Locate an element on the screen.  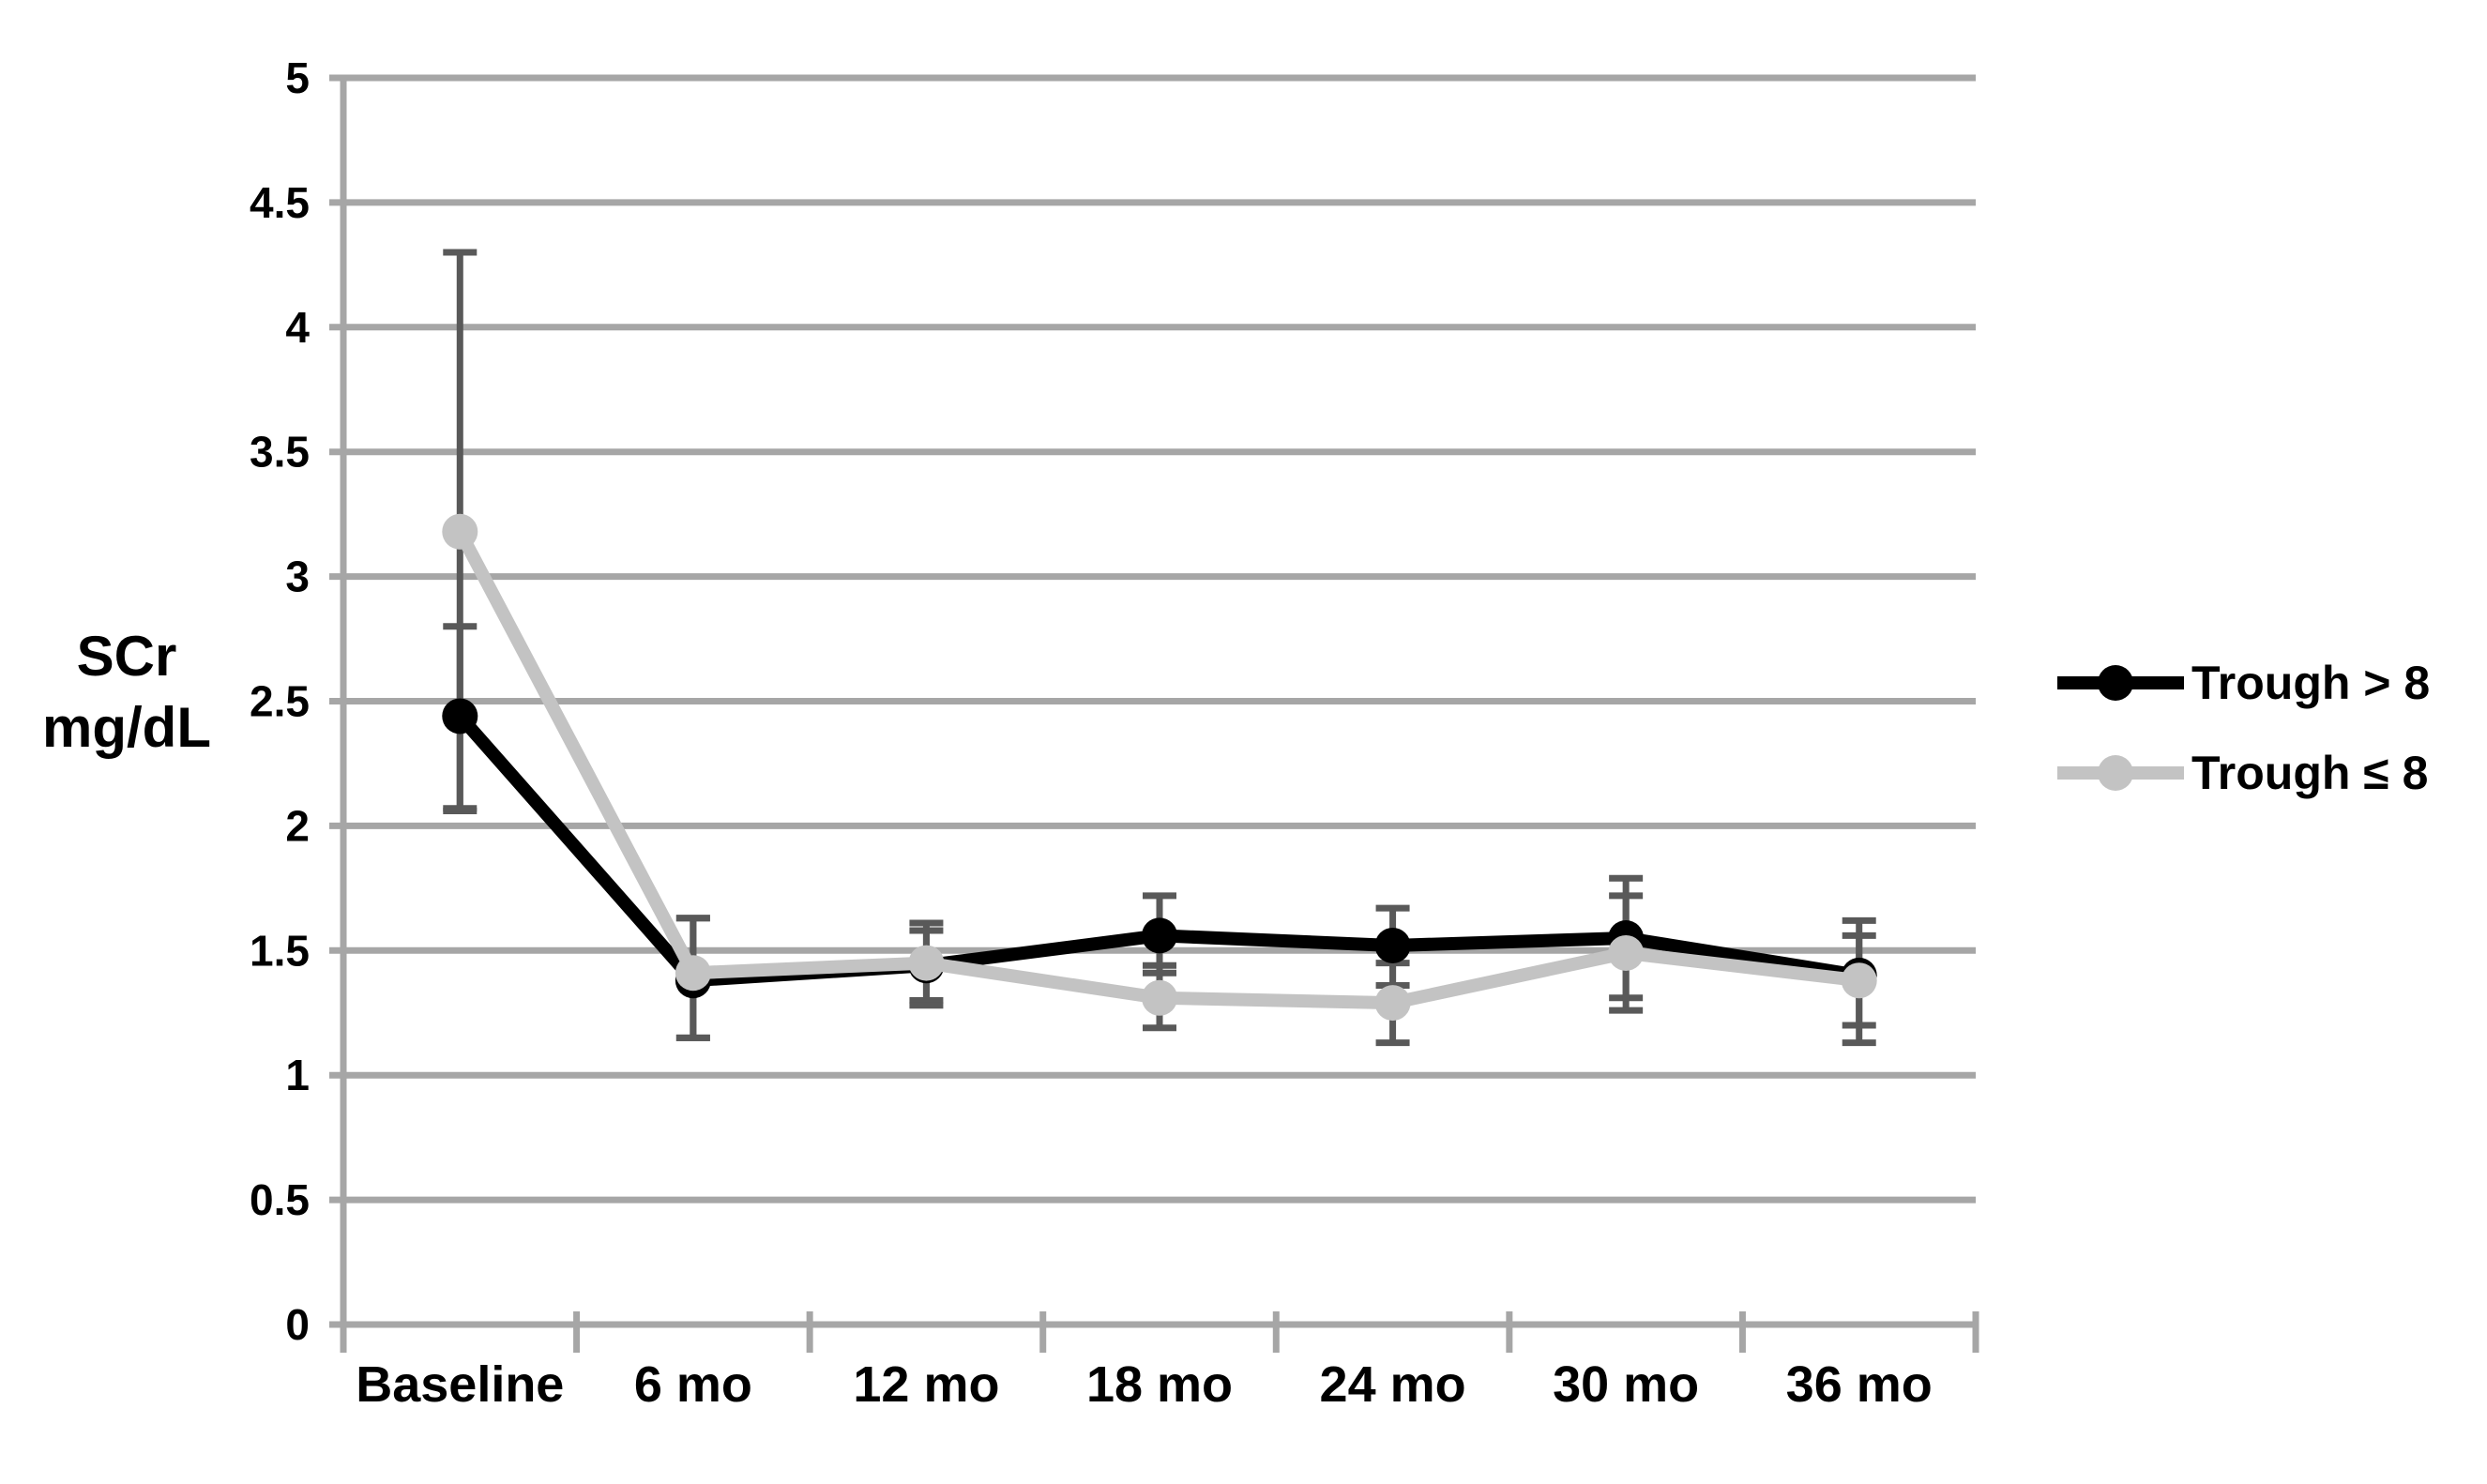
y-tick-label: 4 is located at coordinates (297, 327).